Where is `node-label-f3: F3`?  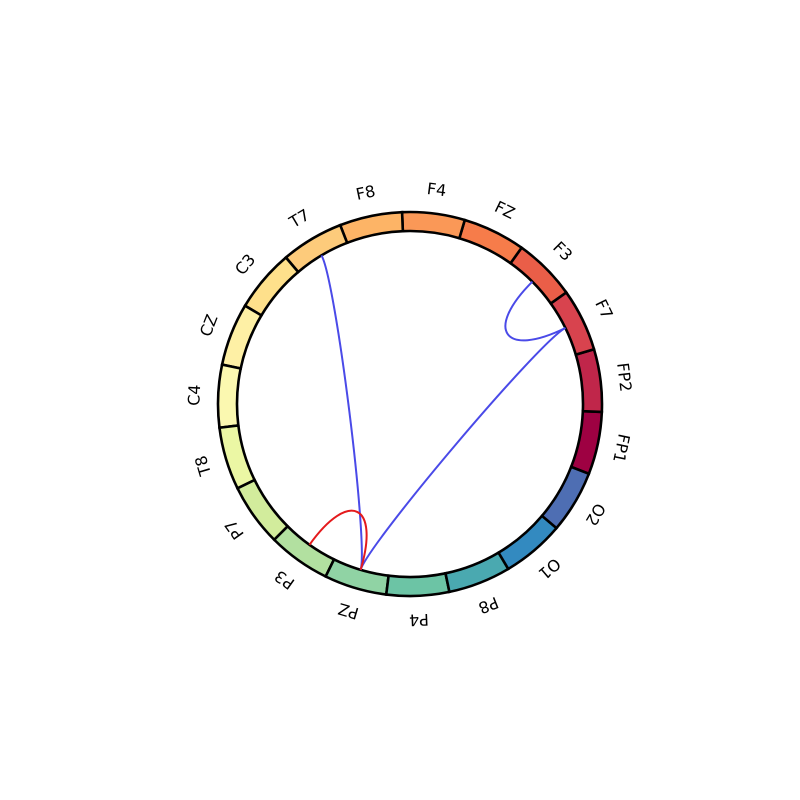 node-label-f3: F3 is located at coordinates (562, 251).